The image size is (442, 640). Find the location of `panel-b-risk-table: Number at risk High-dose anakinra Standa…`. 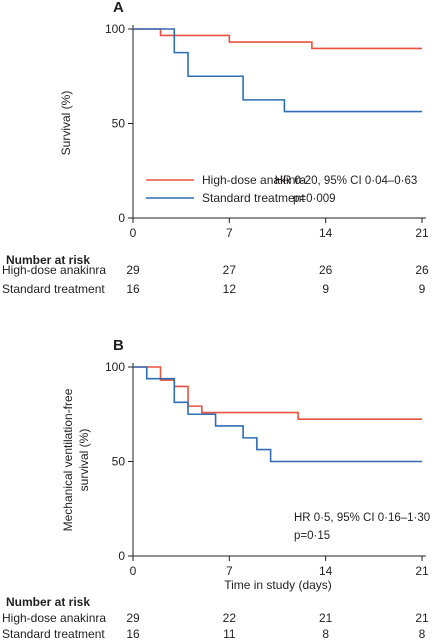

panel-b-risk-table: Number at risk High-dose anakinra Standa… is located at coordinates (215, 617).